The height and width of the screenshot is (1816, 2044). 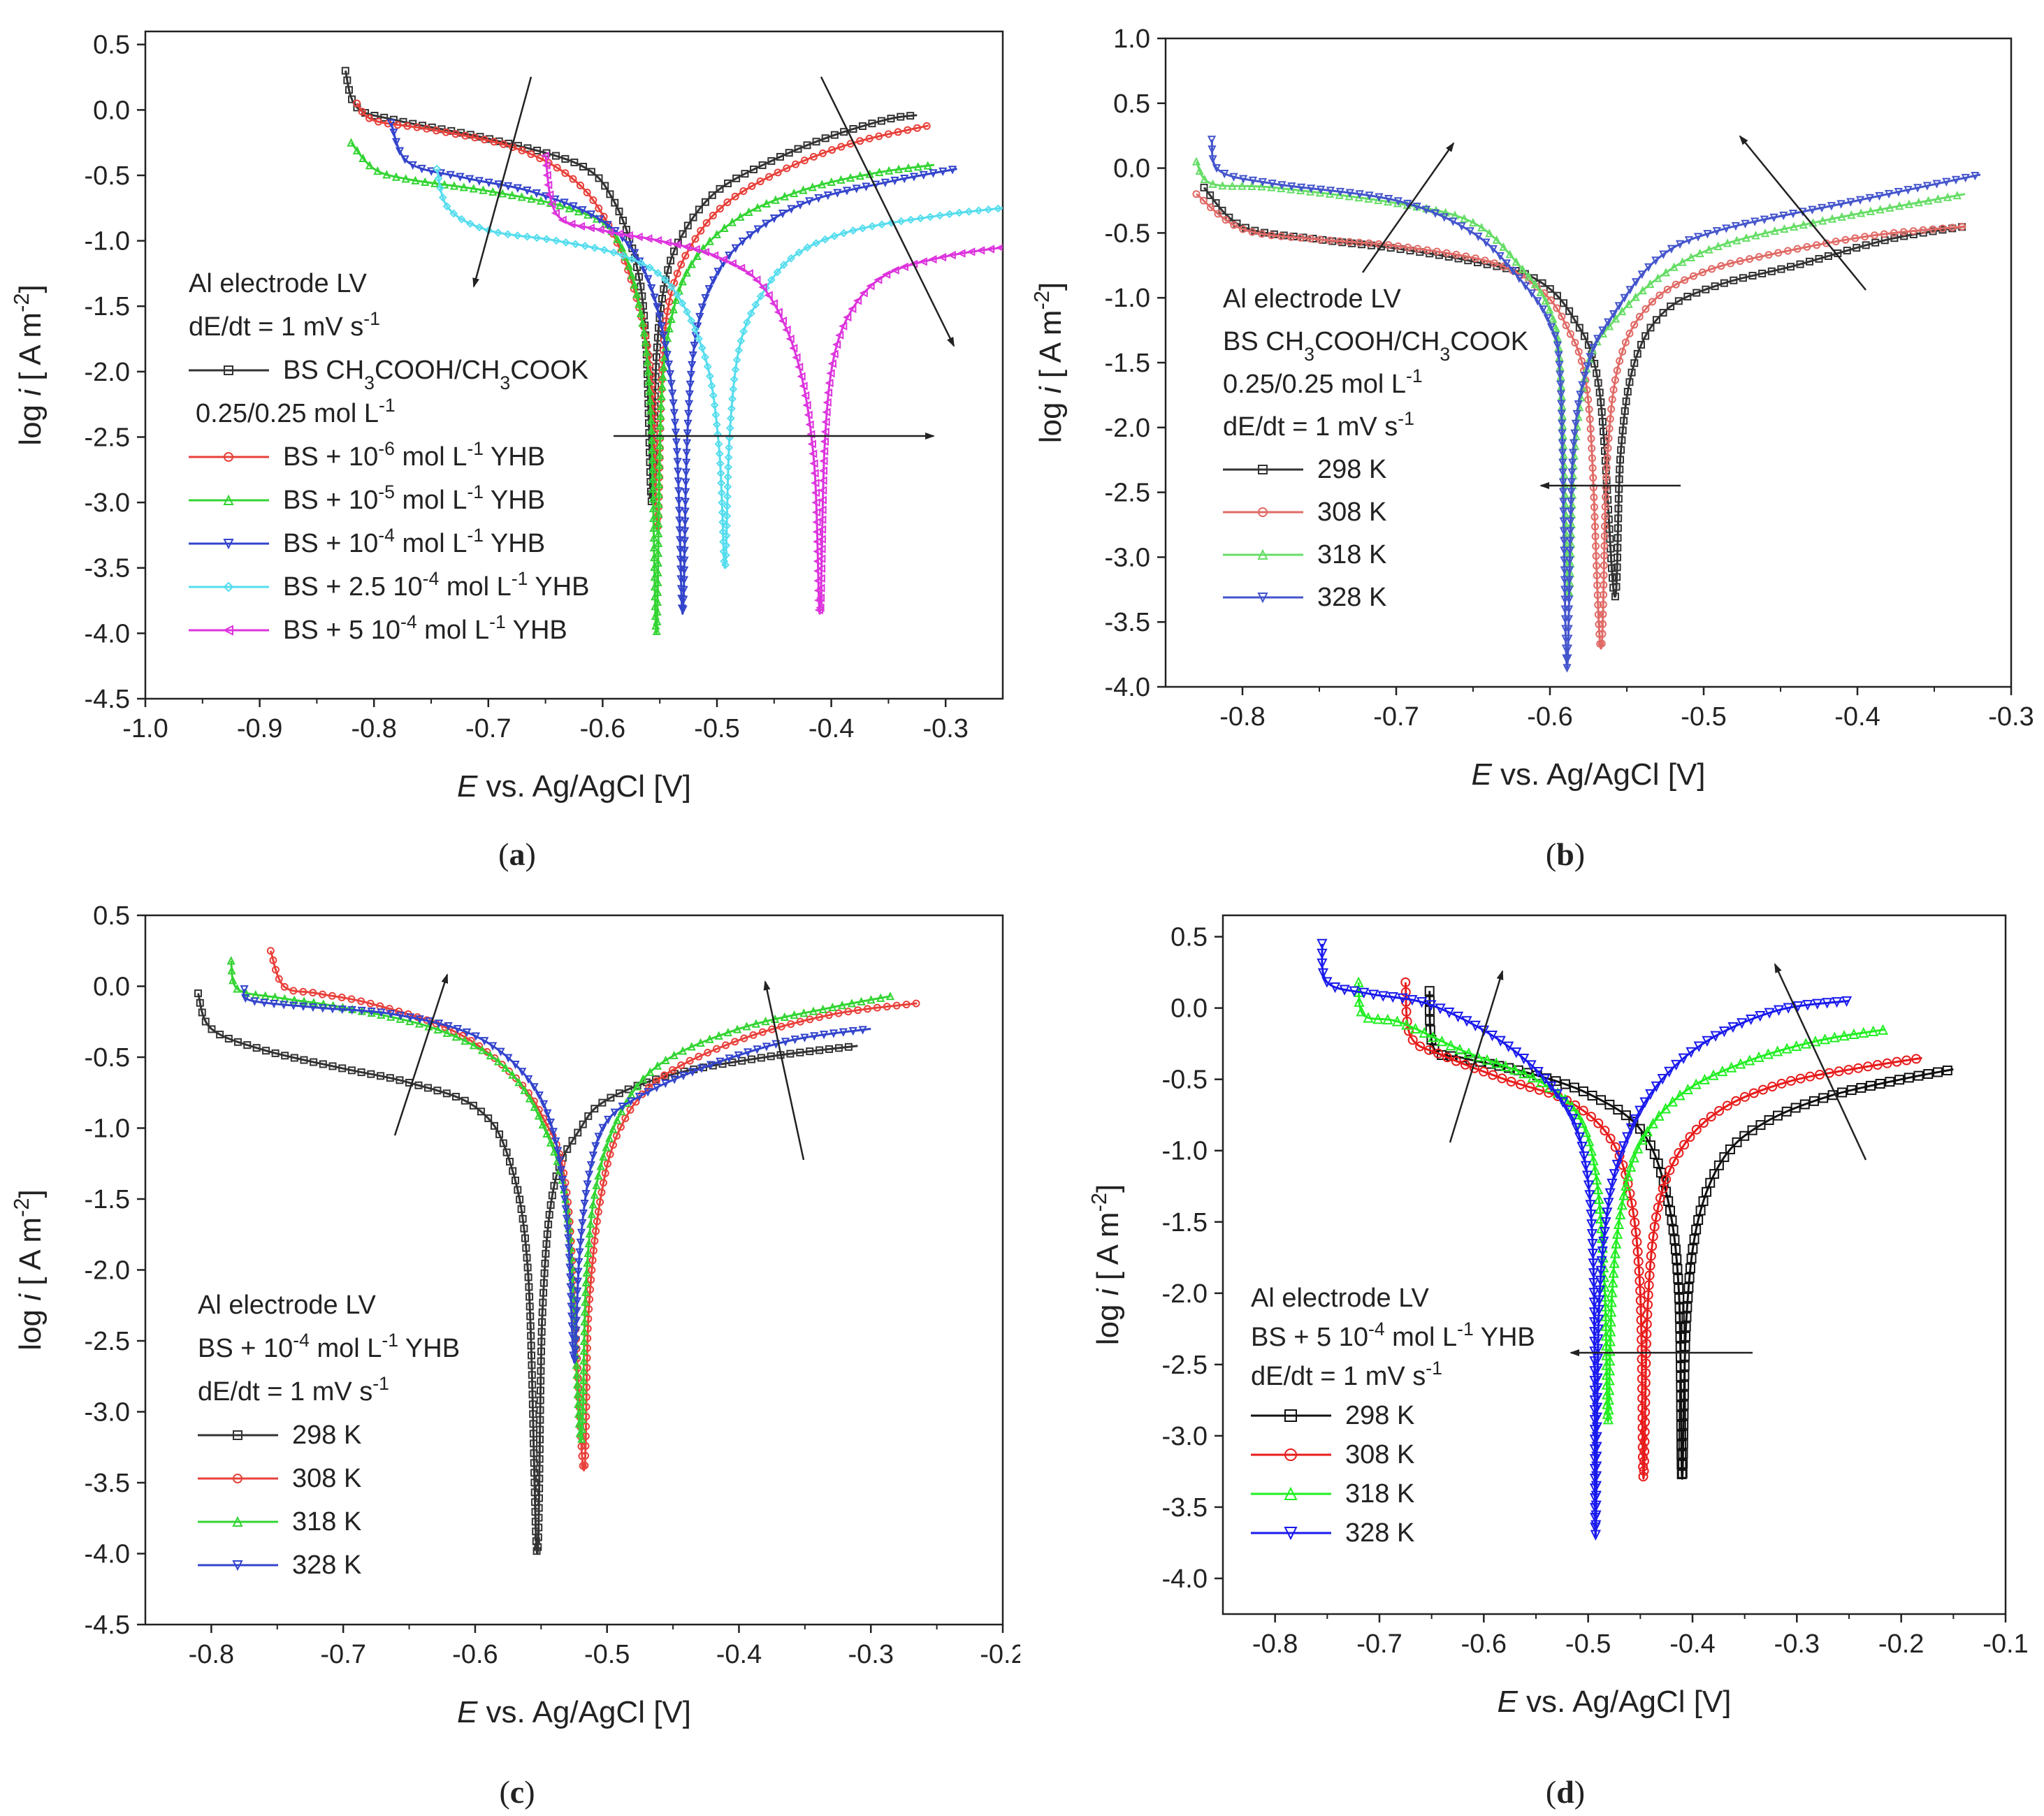 I want to click on series-line, so click(x=1663, y=1231).